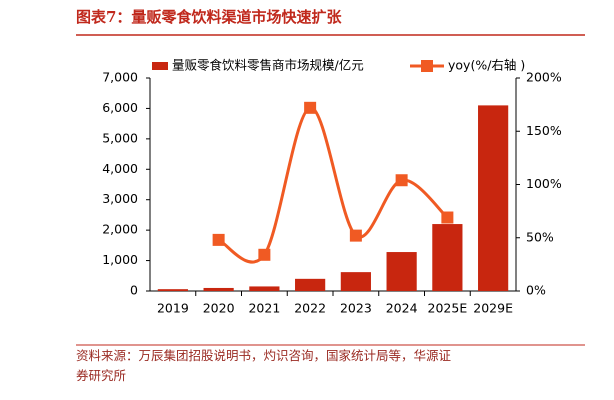 This screenshot has height=400, width=614. Describe the element at coordinates (544, 183) in the screenshot. I see `y2-tick-label: 100%` at that location.